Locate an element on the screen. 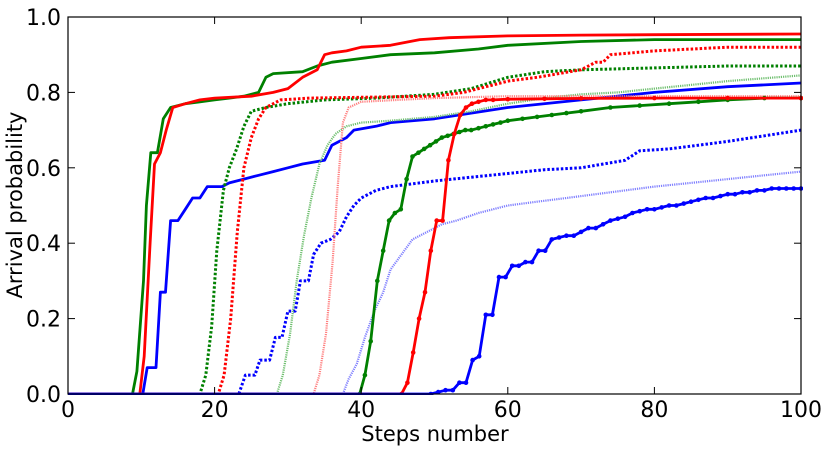 This screenshot has width=830, height=449. y-tick-label: 0.4 is located at coordinates (43, 244).